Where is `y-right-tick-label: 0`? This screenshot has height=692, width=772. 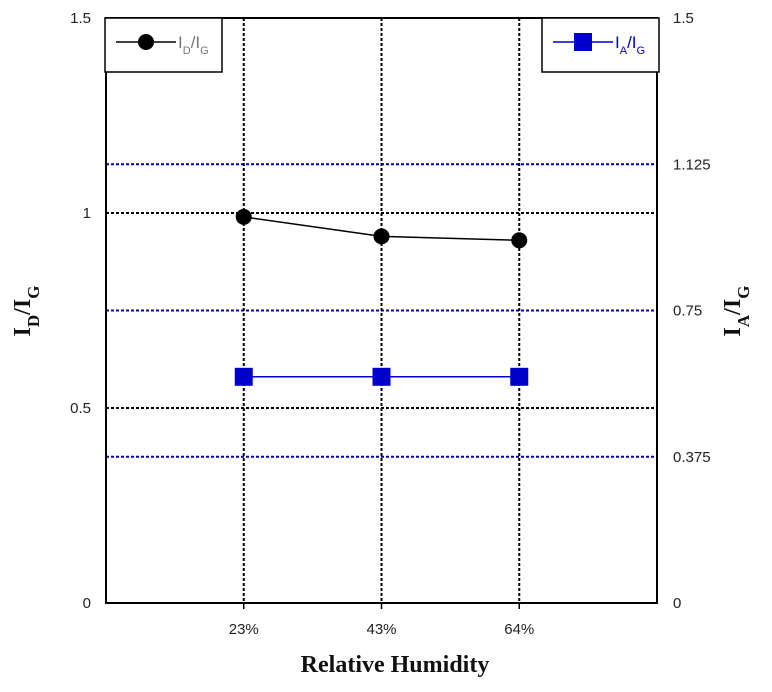 y-right-tick-label: 0 is located at coordinates (677, 603).